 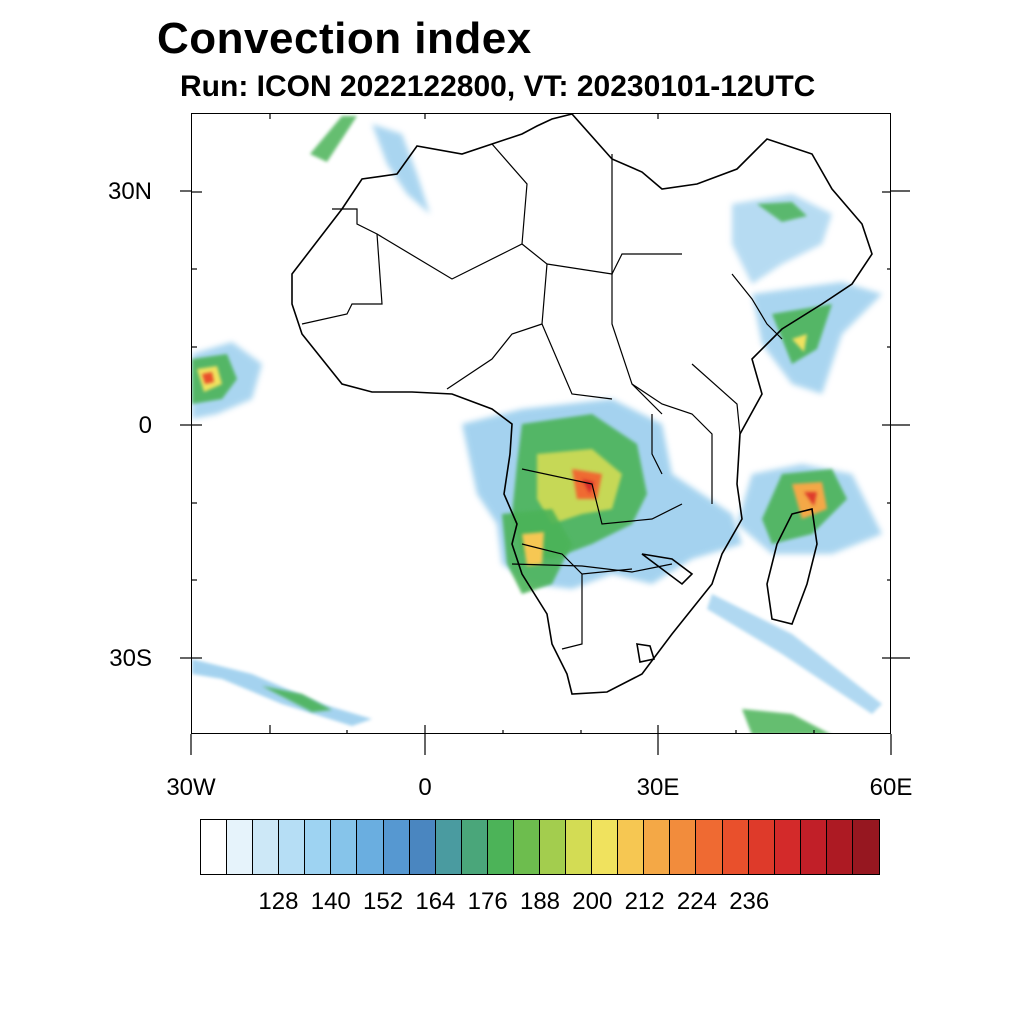 What do you see at coordinates (344, 38) in the screenshot?
I see `chart-title: Convection index` at bounding box center [344, 38].